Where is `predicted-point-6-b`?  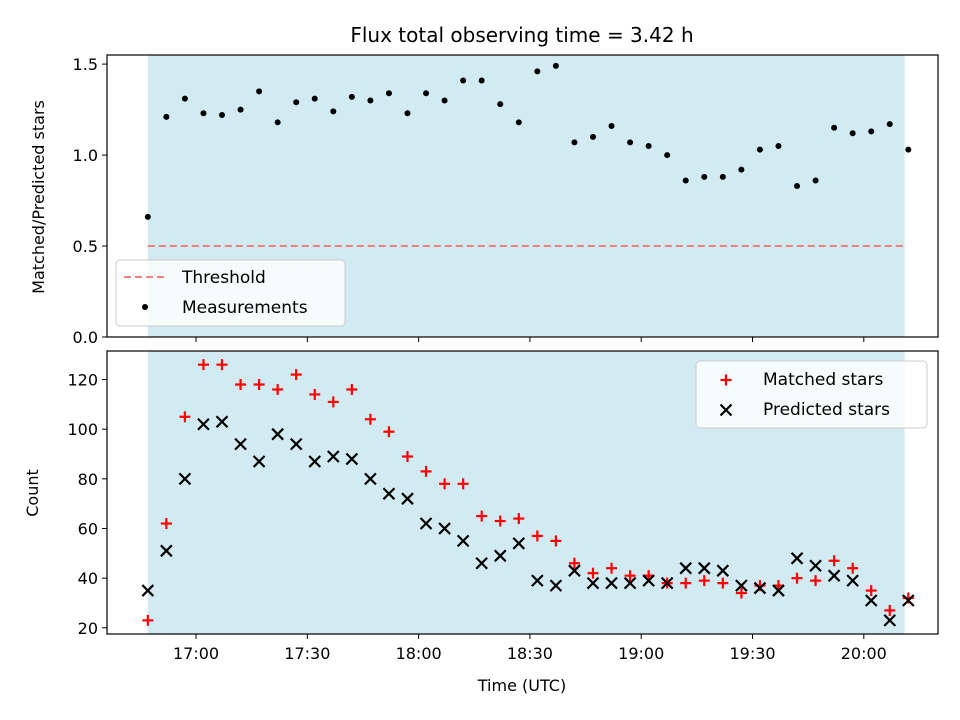 predicted-point-6-b is located at coordinates (259, 461).